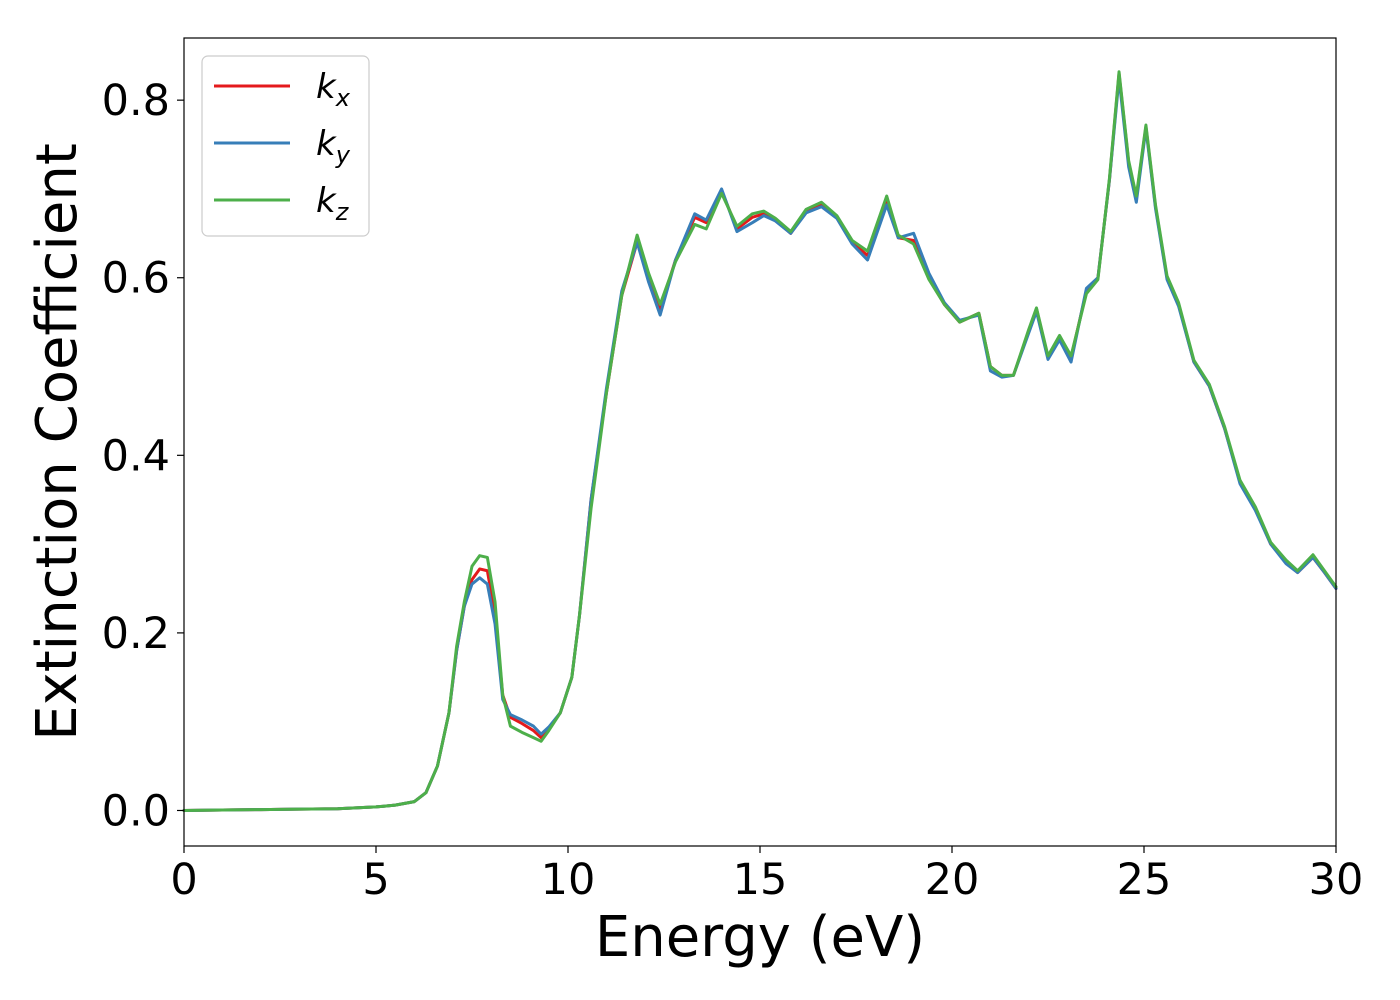  I want to click on x-tick-label: 20, so click(952, 880).